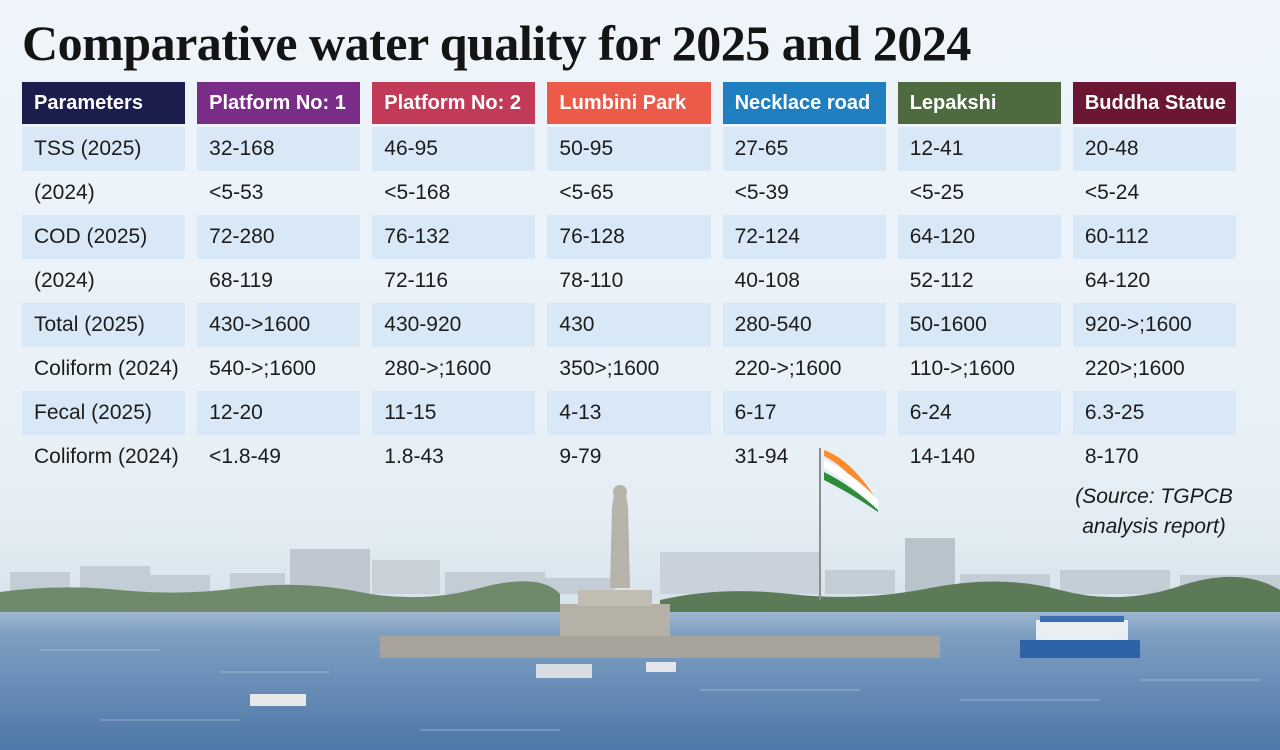  What do you see at coordinates (104, 149) in the screenshot?
I see `table-cell: TSS (2025)` at bounding box center [104, 149].